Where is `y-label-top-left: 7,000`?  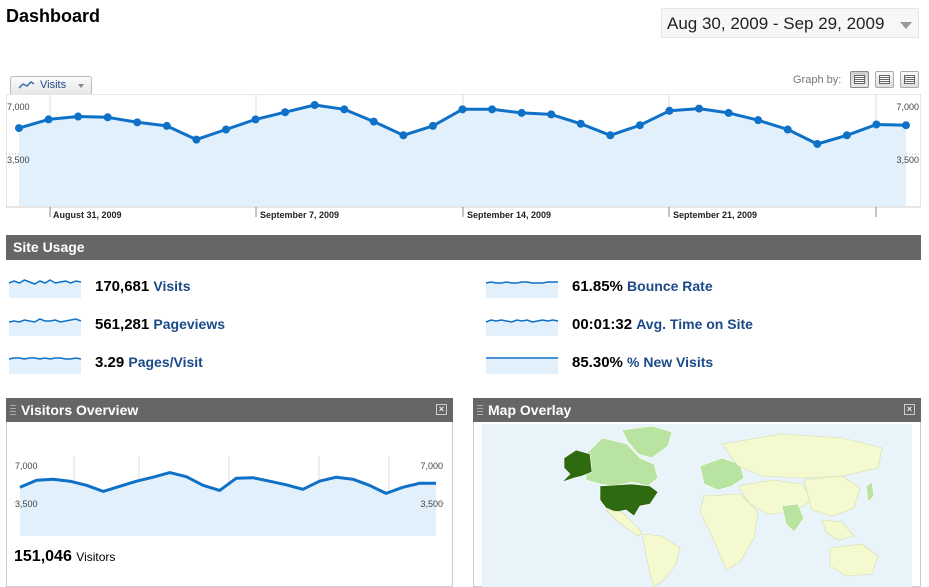 y-label-top-left: 7,000 is located at coordinates (26, 466).